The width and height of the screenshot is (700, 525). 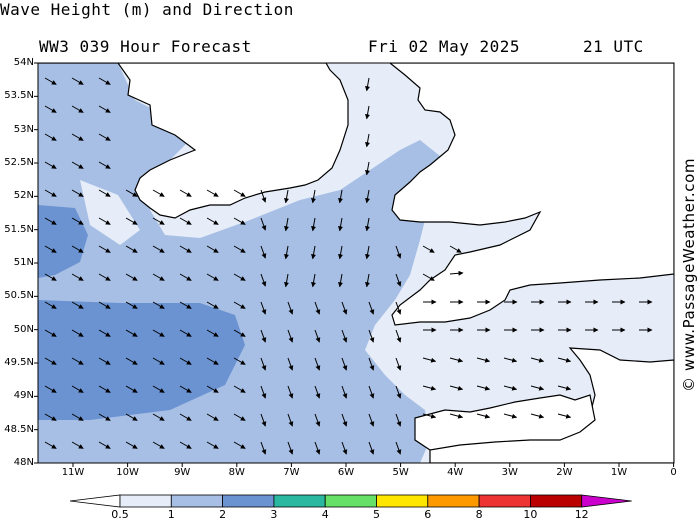 I want to click on color-legend, so click(x=350, y=501).